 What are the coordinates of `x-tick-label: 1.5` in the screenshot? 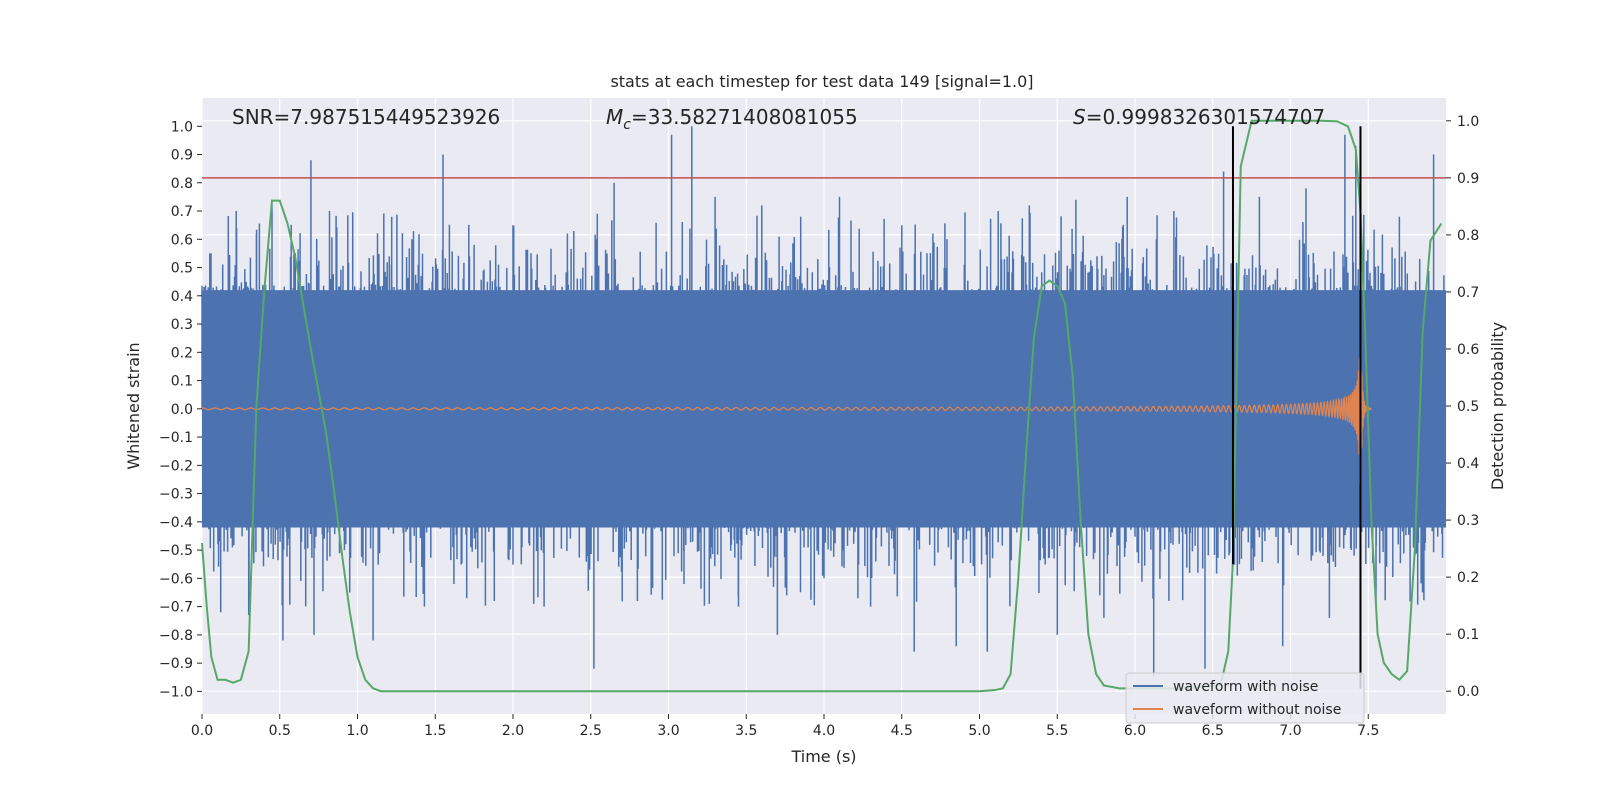 It's located at (435, 731).